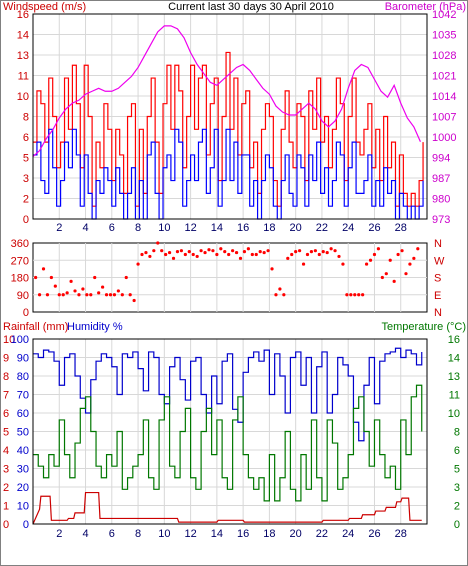 The width and height of the screenshot is (468, 566). I want to click on temperature-axis-title: Temperature (°C), so click(424, 327).